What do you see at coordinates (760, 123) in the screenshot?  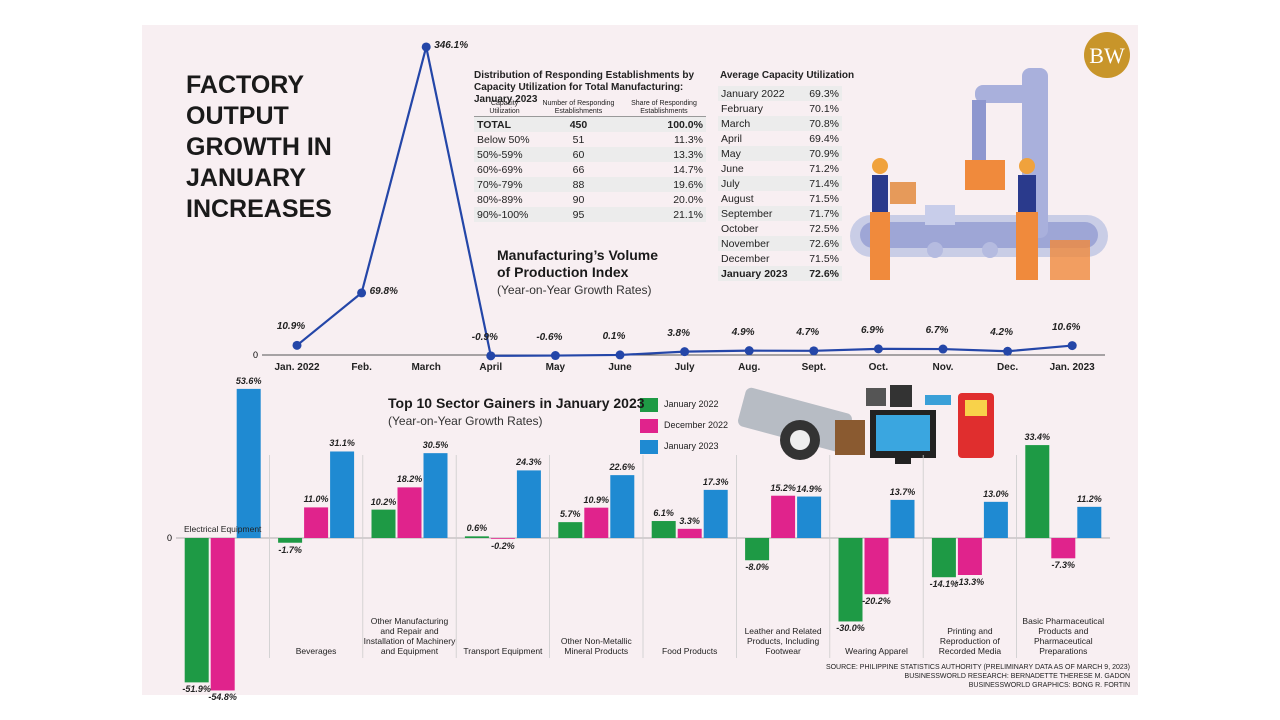 I see `table-cell: March` at bounding box center [760, 123].